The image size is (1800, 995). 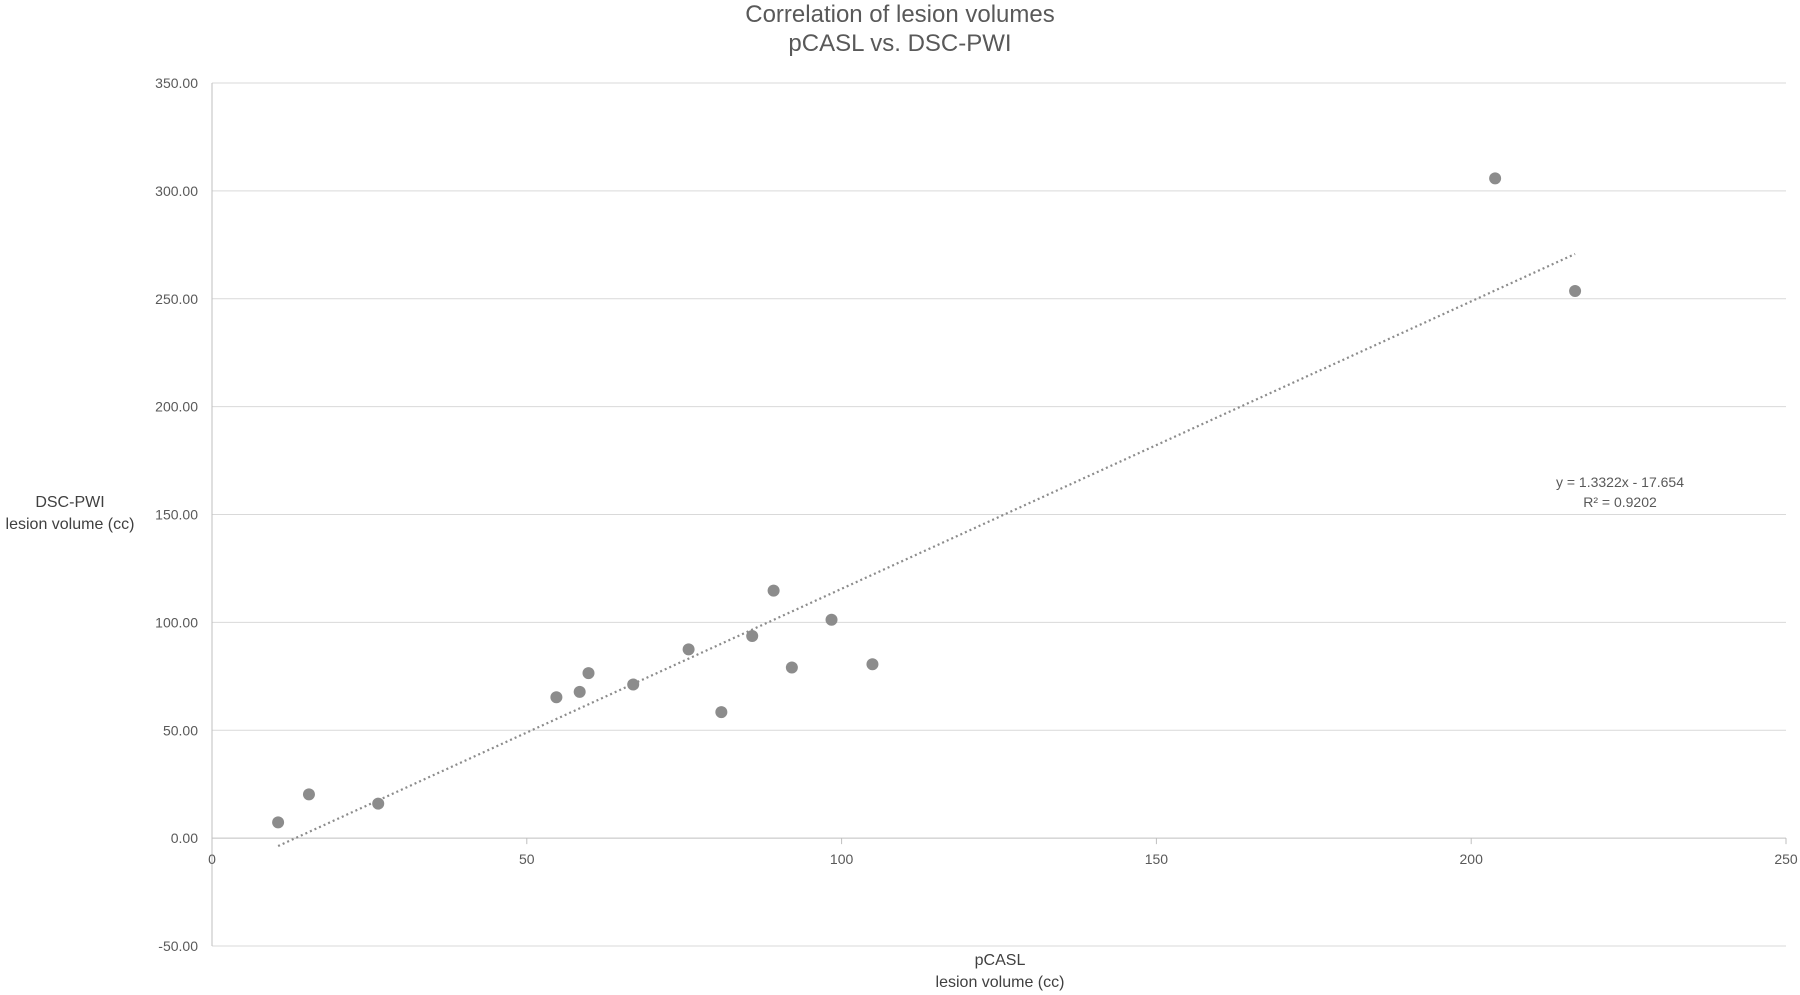 I want to click on x-tick-label: 250, so click(x=1786, y=859).